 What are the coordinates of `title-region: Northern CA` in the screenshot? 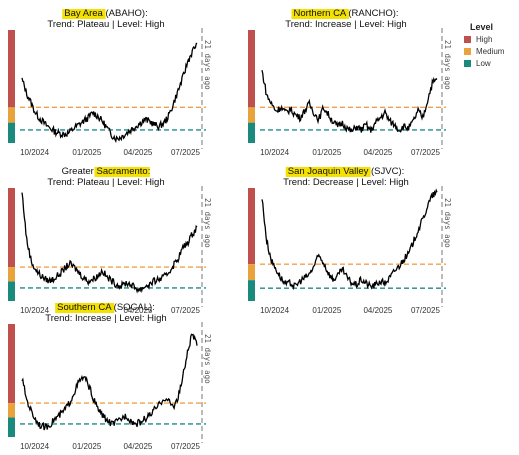 It's located at (319, 13).